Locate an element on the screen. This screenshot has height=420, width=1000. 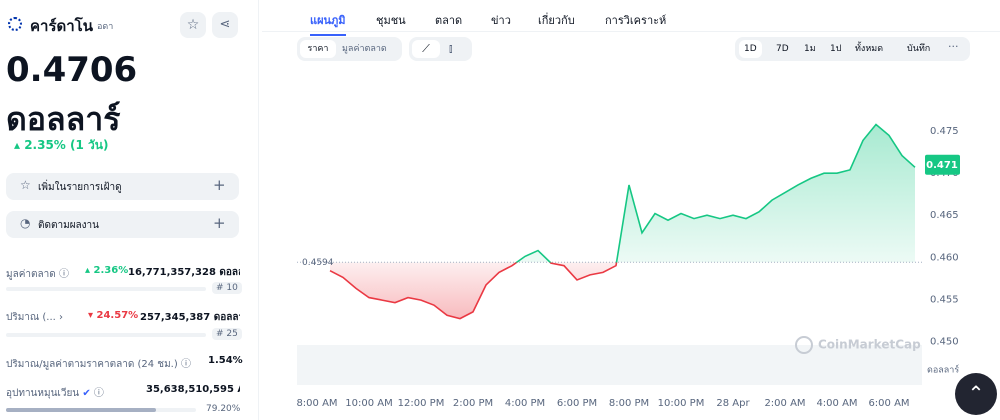
x-tick-label: 6:00 AM is located at coordinates (888, 403).